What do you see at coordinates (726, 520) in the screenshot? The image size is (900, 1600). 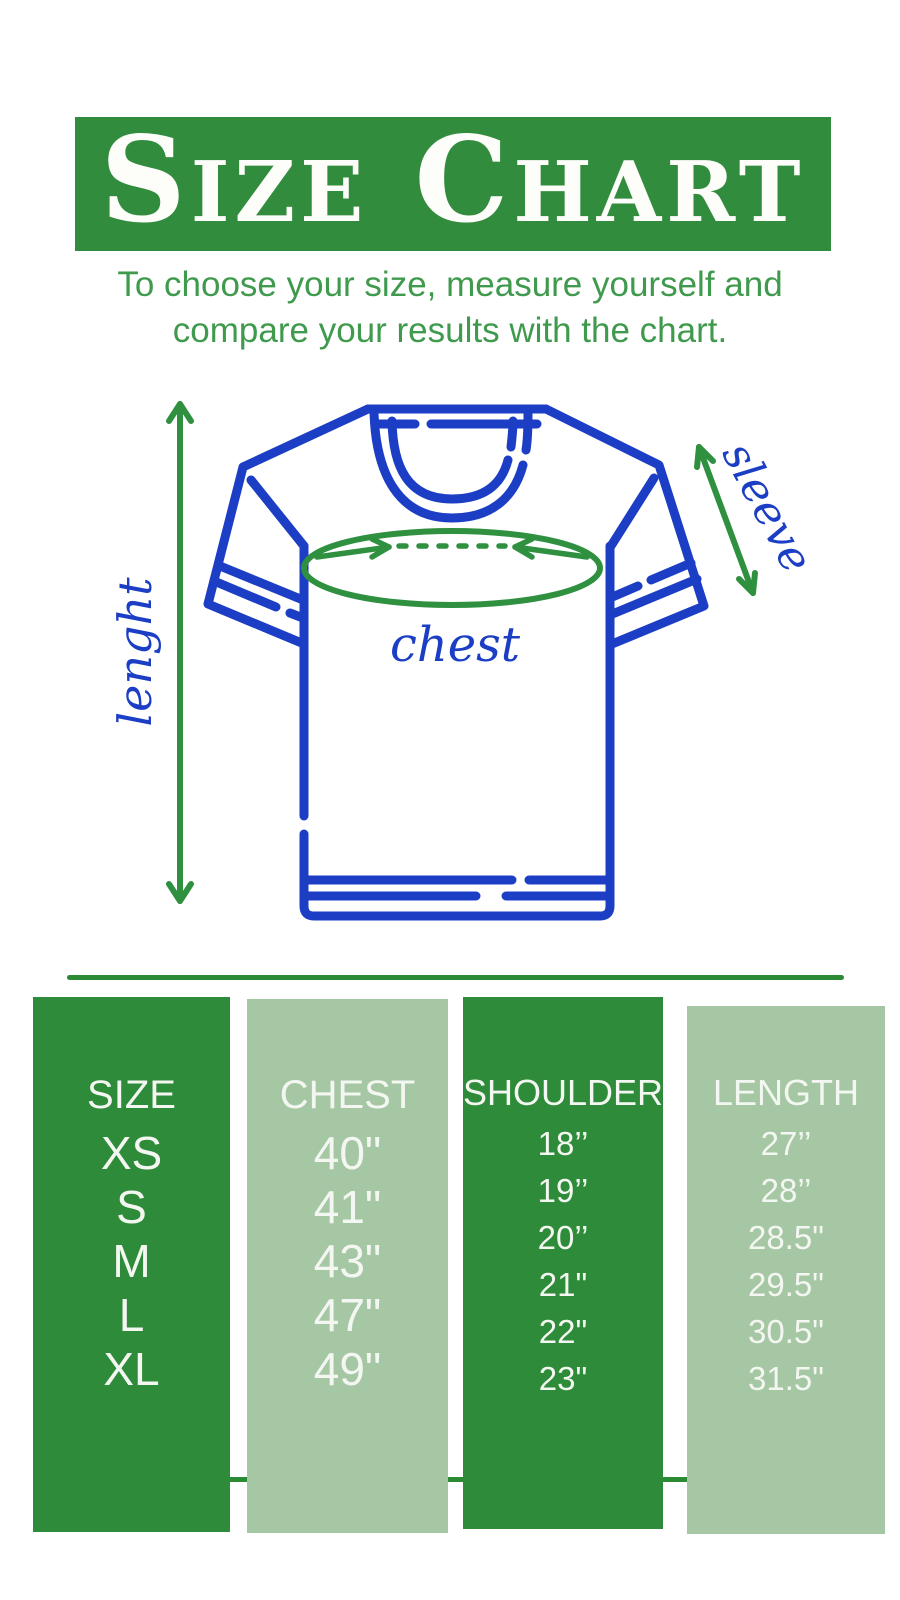 I see `sleeve-arrow-icon` at bounding box center [726, 520].